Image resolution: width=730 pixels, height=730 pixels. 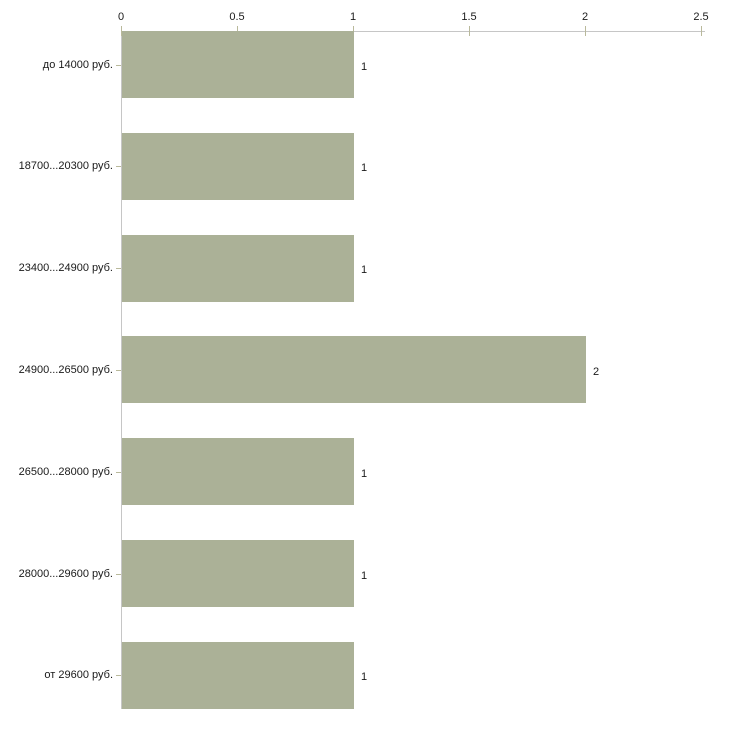 What do you see at coordinates (701, 17) in the screenshot?
I see `x-tick-label: 2.5` at bounding box center [701, 17].